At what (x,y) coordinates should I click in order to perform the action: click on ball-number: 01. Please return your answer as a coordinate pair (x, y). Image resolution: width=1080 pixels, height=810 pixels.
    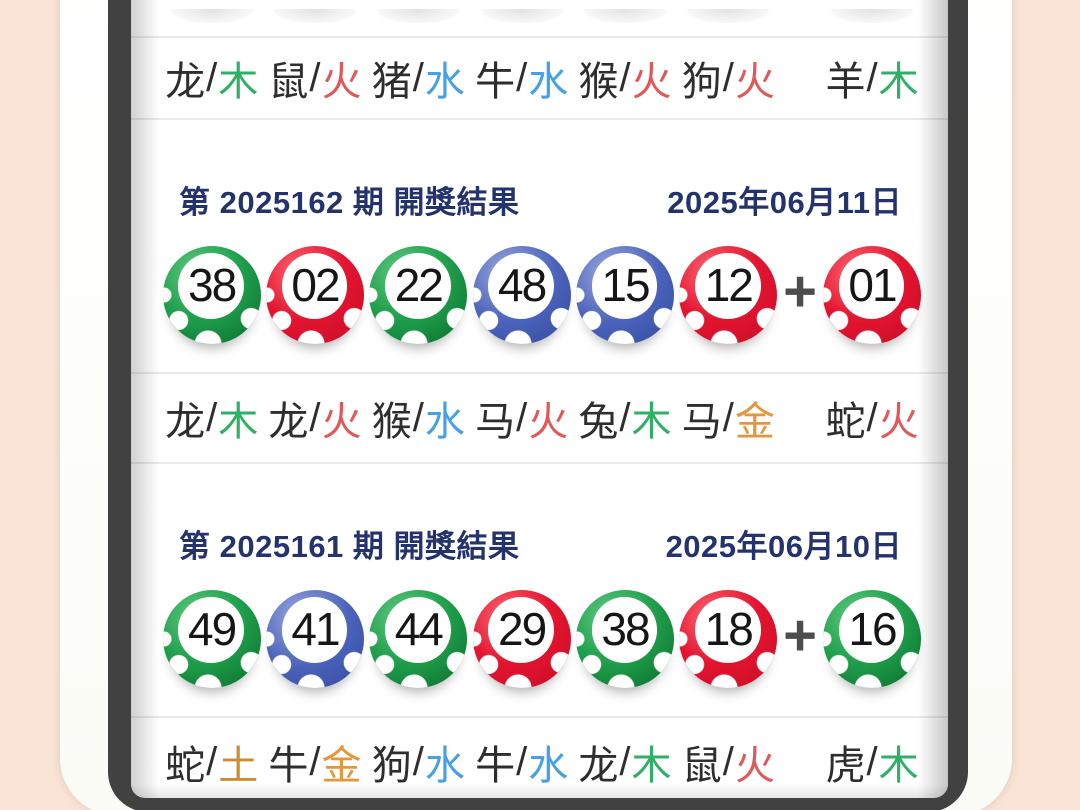
    Looking at the image, I should click on (872, 285).